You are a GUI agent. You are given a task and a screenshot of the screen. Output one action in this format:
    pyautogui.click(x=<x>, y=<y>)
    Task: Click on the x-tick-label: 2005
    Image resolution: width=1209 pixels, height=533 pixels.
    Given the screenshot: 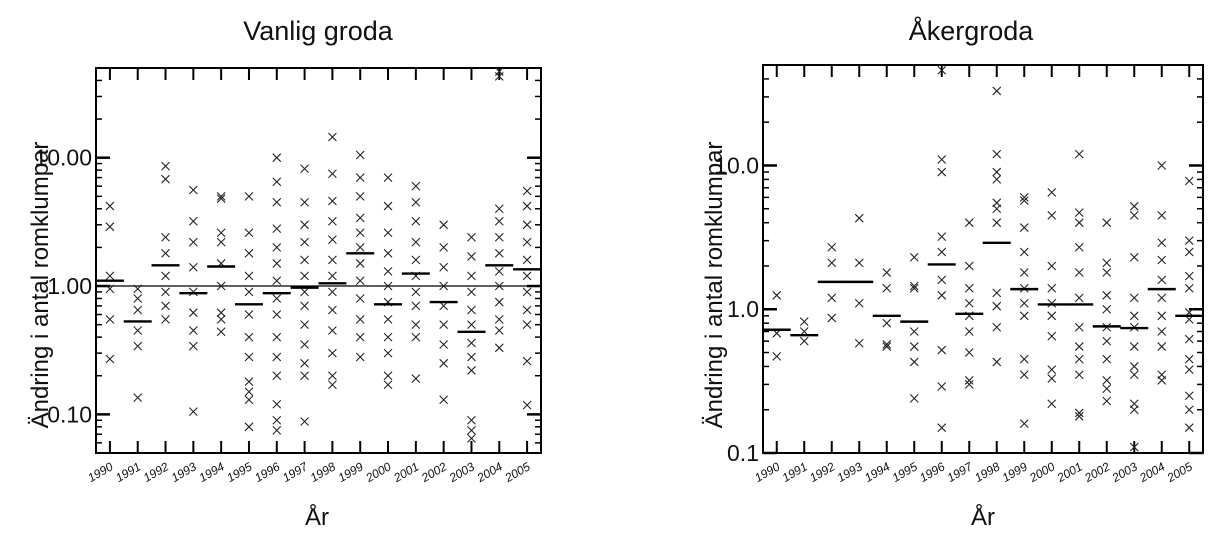 What is the action you would take?
    pyautogui.click(x=1179, y=472)
    